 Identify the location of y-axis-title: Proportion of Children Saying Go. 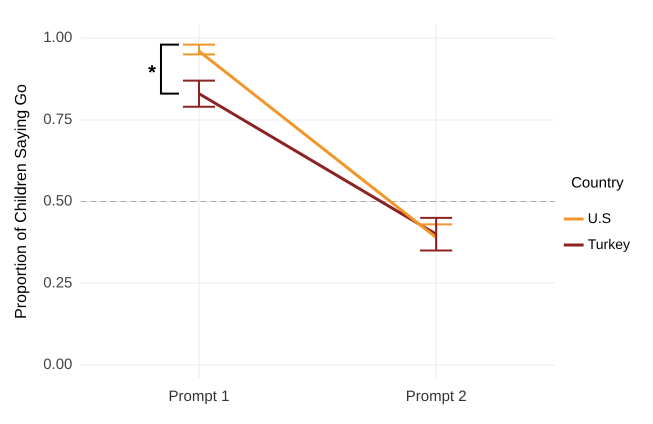
(21, 201).